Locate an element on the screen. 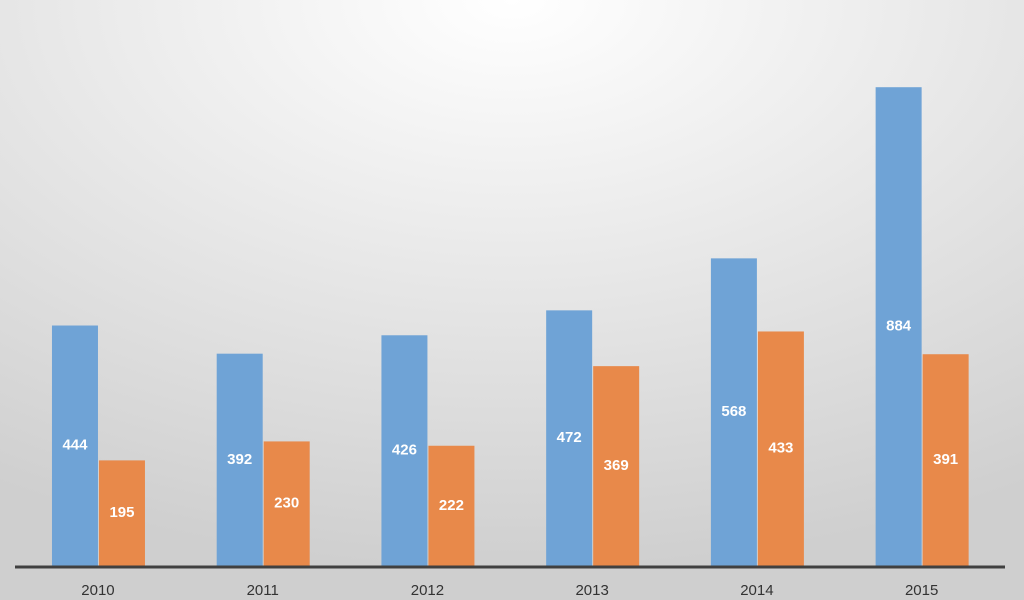  x-tick-label: 2014 is located at coordinates (756, 590).